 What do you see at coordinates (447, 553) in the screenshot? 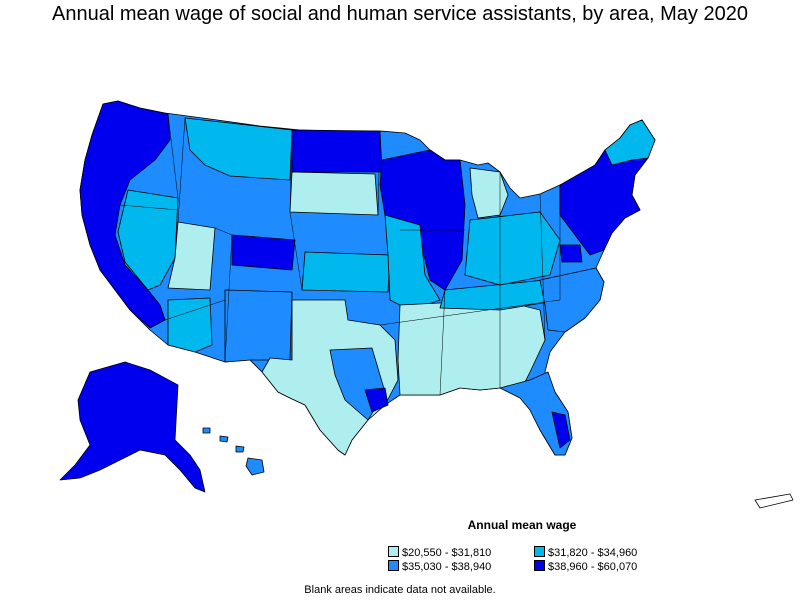
I see `legend-label-tier1: $20,550 - $31,810` at bounding box center [447, 553].